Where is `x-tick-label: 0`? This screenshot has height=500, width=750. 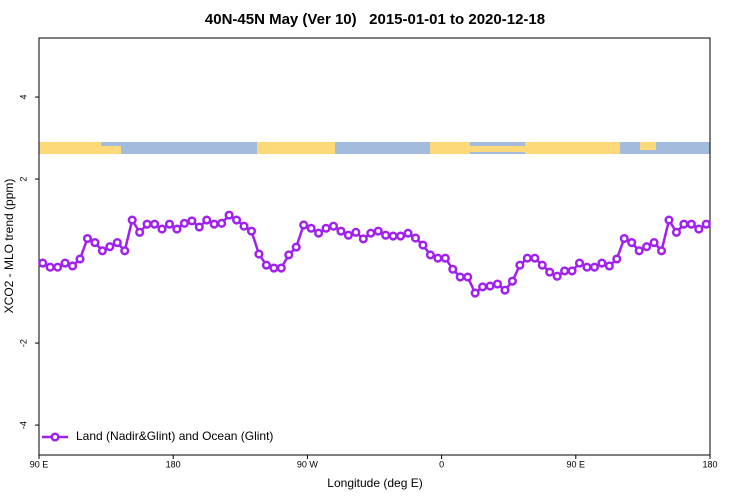
x-tick-label: 0 is located at coordinates (441, 464).